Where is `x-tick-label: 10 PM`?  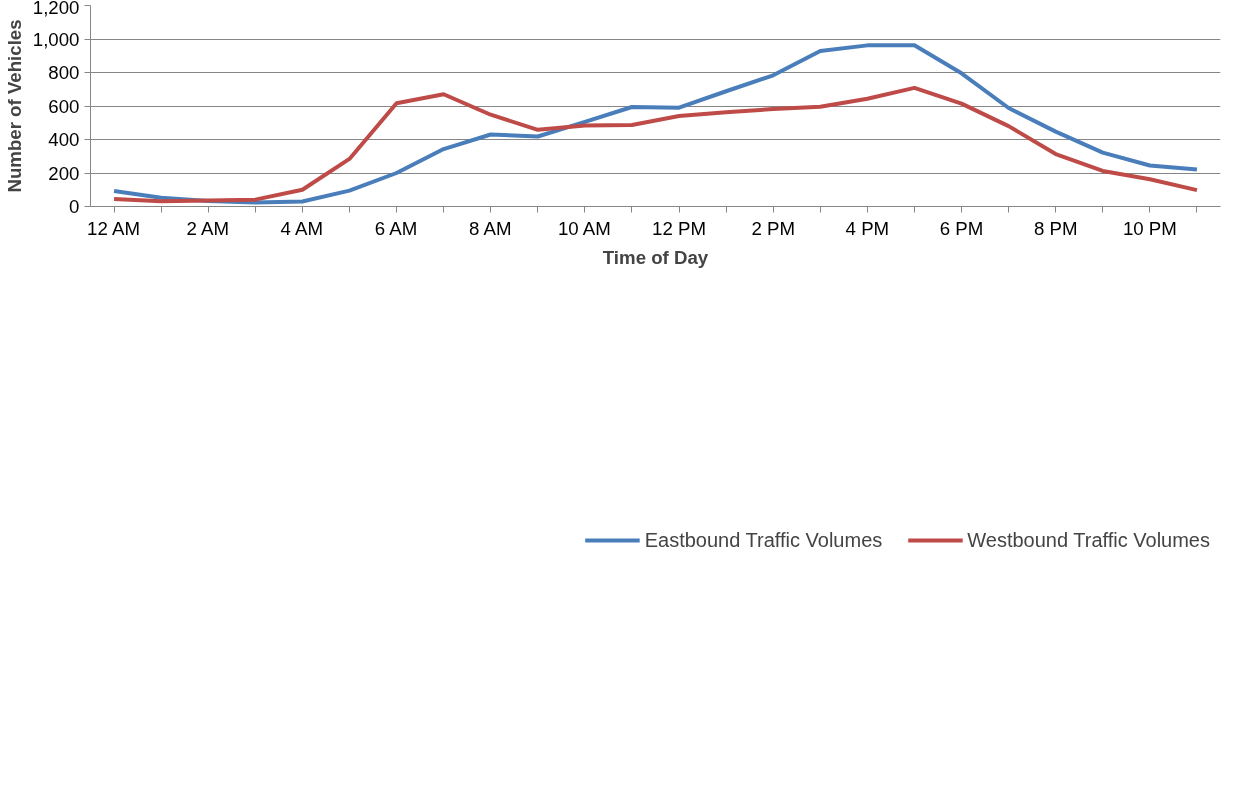
x-tick-label: 10 PM is located at coordinates (1149, 228).